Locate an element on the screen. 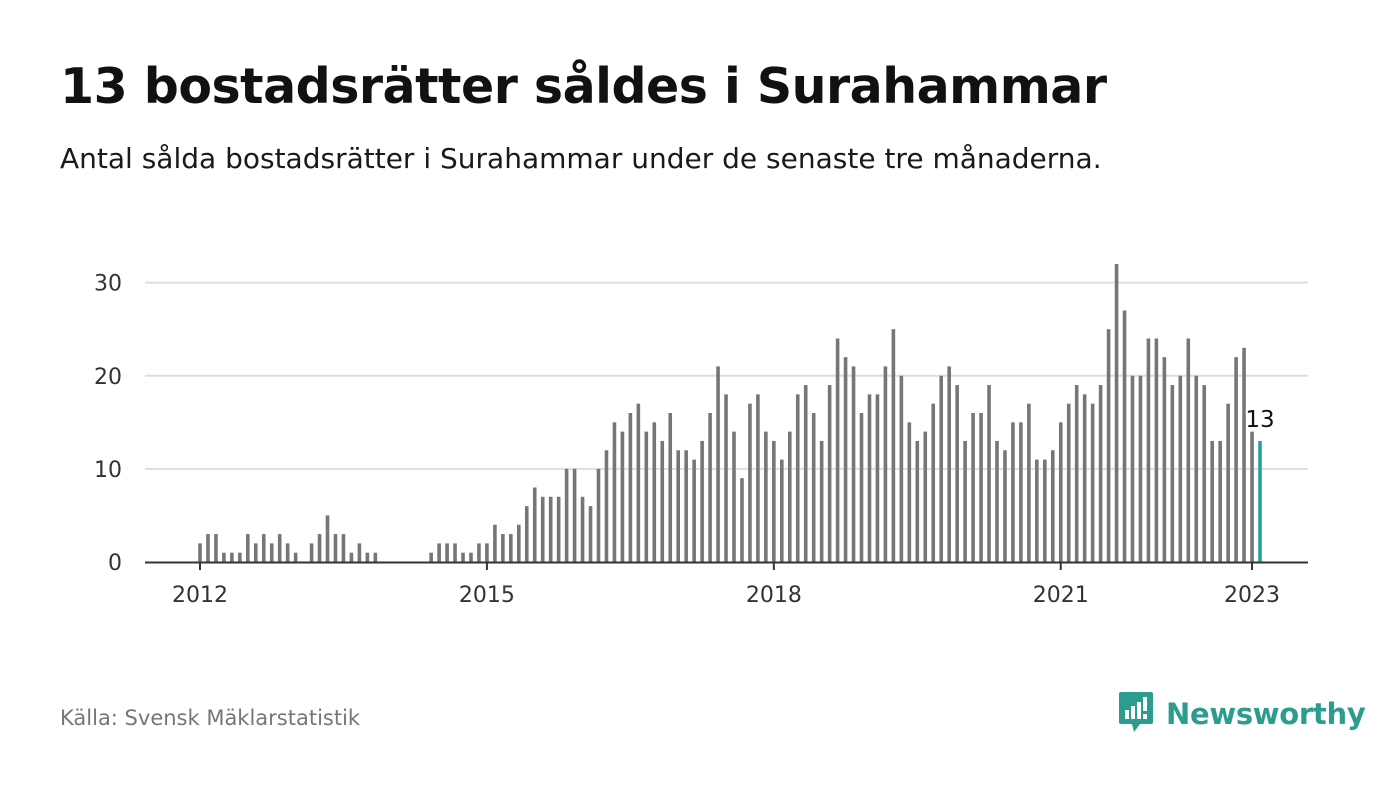 The width and height of the screenshot is (1400, 794). x-tick-label: 2021 is located at coordinates (1061, 595).